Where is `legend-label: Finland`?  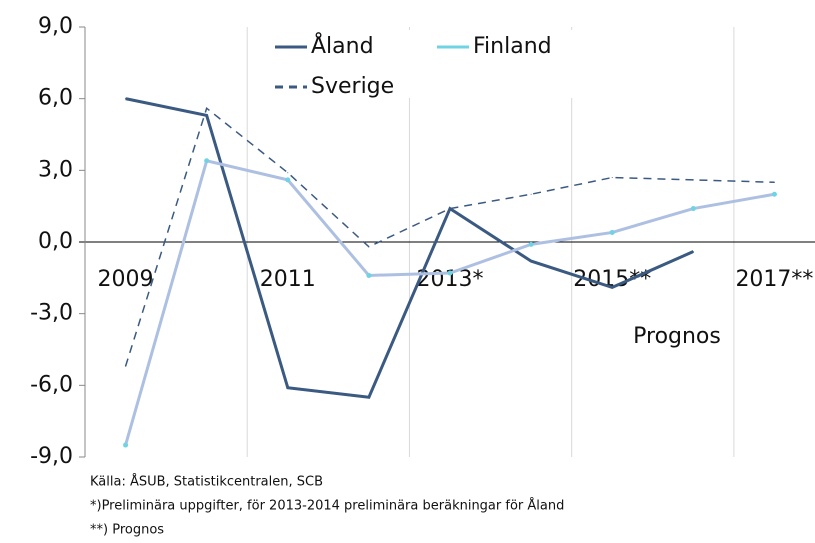 legend-label: Finland is located at coordinates (512, 46).